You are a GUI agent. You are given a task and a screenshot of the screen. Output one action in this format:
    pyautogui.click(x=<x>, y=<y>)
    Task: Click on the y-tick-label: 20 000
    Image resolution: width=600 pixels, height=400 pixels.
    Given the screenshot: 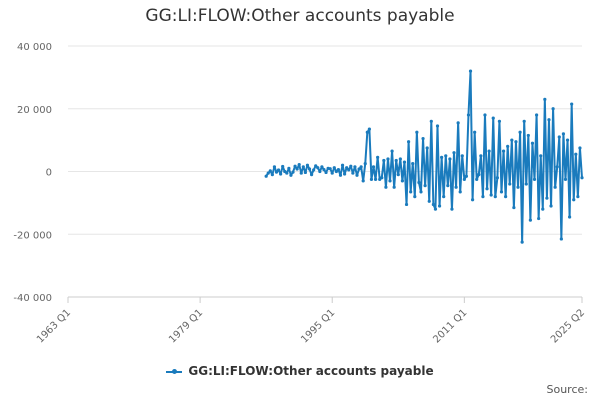 What is the action you would take?
    pyautogui.click(x=34, y=110)
    